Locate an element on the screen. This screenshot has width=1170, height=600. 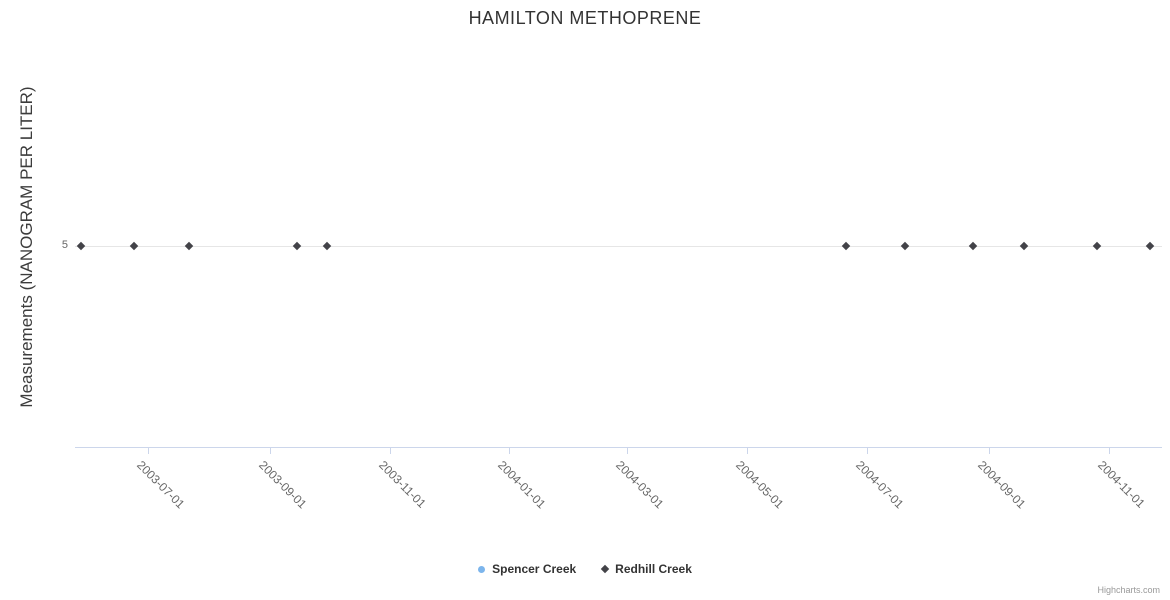
y-tick-label: 5 is located at coordinates (64, 245).